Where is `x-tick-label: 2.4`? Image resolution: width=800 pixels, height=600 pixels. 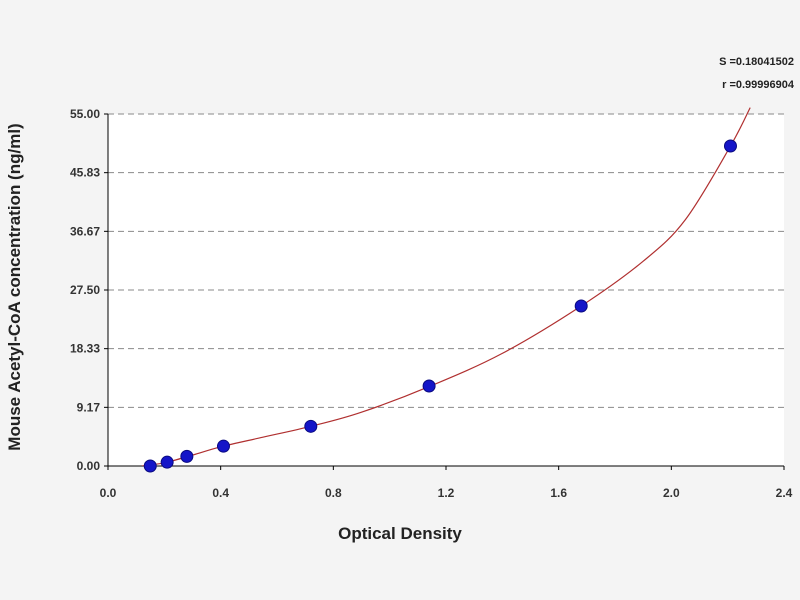 x-tick-label: 2.4 is located at coordinates (784, 493).